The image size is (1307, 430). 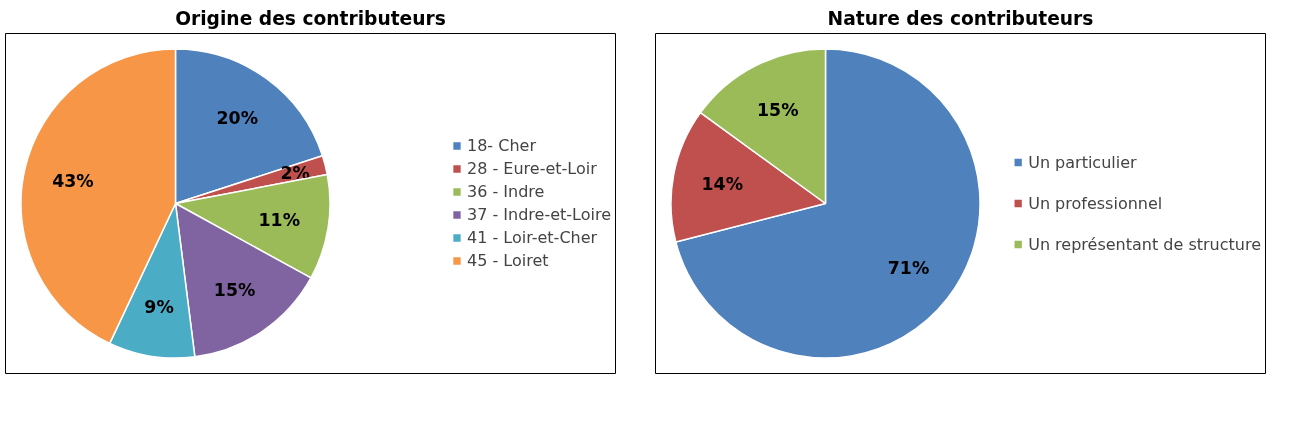 What do you see at coordinates (539, 214) in the screenshot?
I see `legend-label: 37 - Indre-et-Loire` at bounding box center [539, 214].